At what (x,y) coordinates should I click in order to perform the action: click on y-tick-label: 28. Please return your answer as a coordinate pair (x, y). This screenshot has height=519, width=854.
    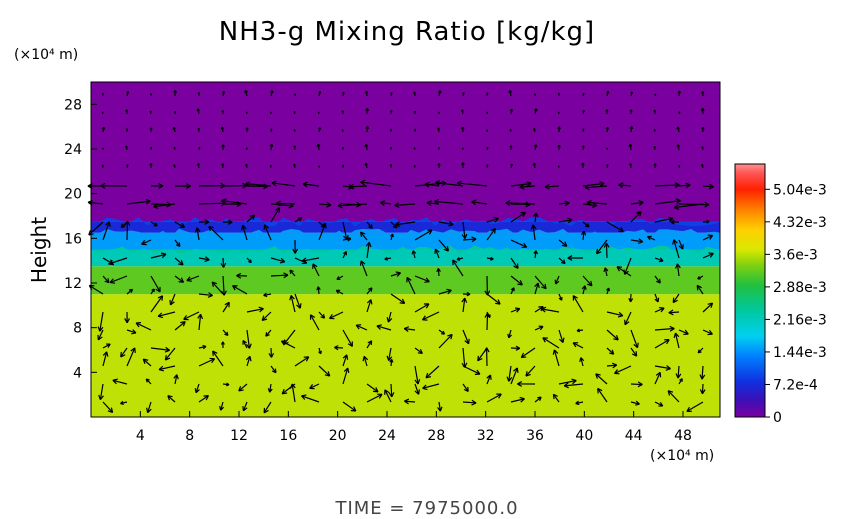
    Looking at the image, I should click on (73, 105).